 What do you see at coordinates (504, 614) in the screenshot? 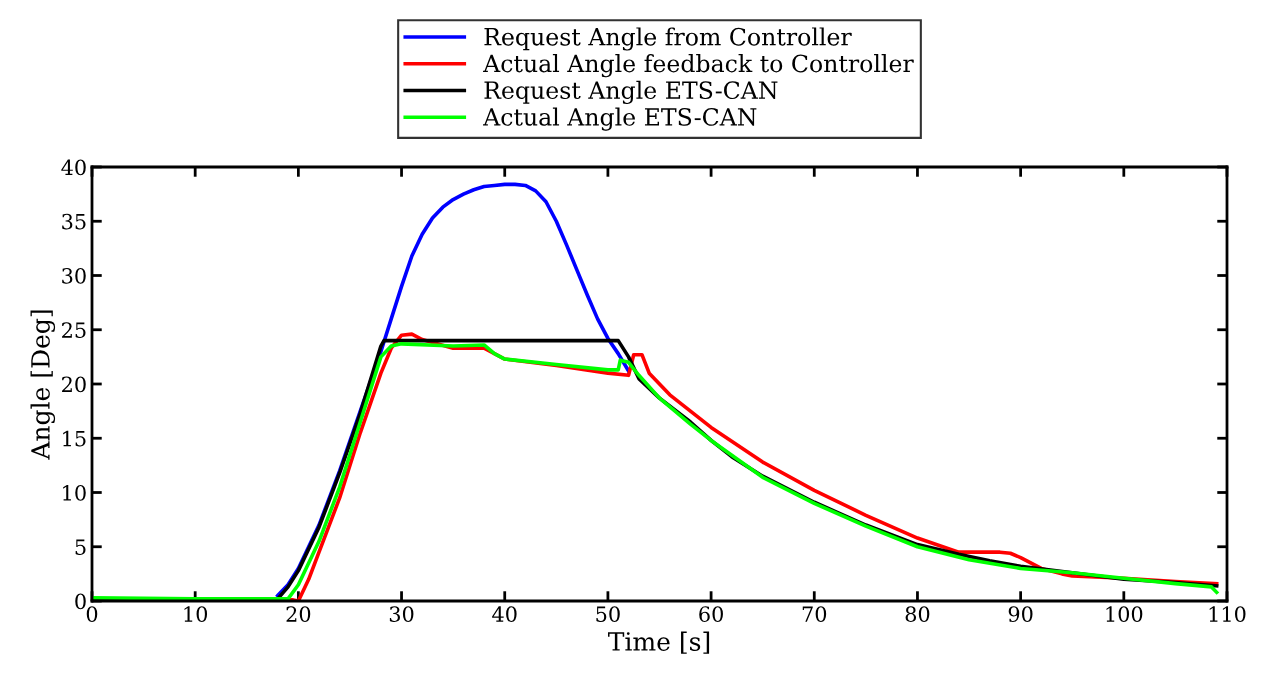
I see `x-tick-label: 40` at bounding box center [504, 614].